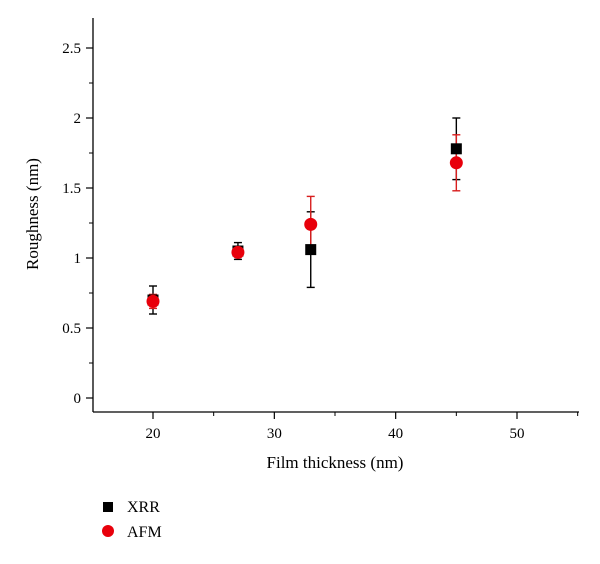 The image size is (600, 564). Describe the element at coordinates (71, 189) in the screenshot. I see `y-tick-label: 1.5` at that location.